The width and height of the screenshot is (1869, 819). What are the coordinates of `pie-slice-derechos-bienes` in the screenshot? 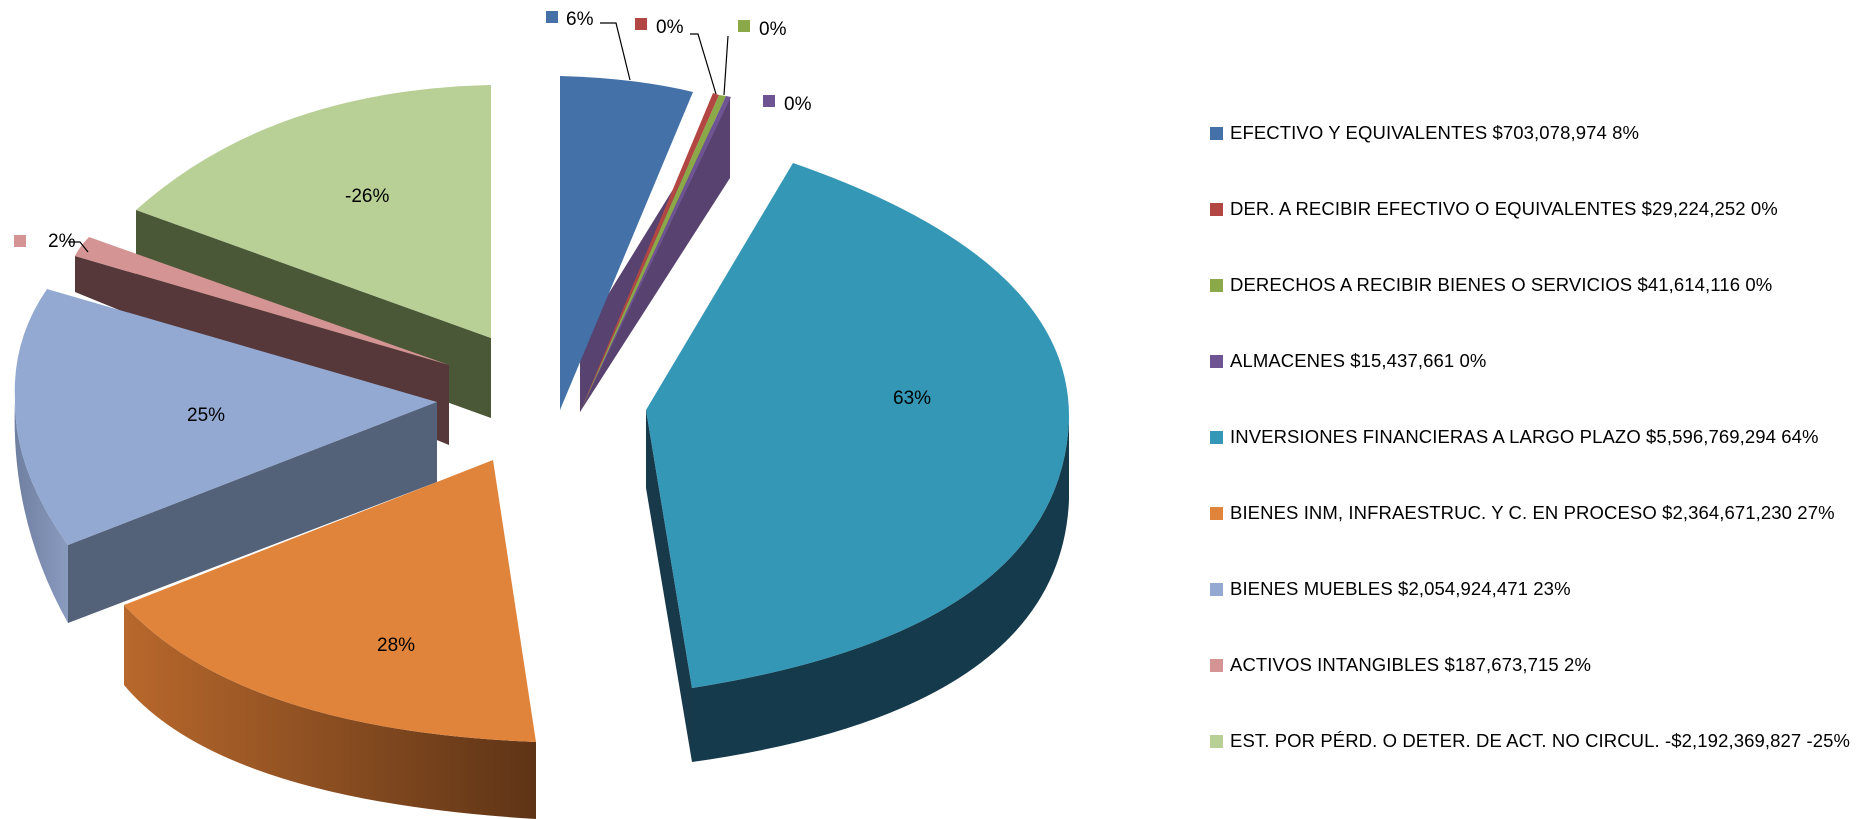 It's located at (653, 253).